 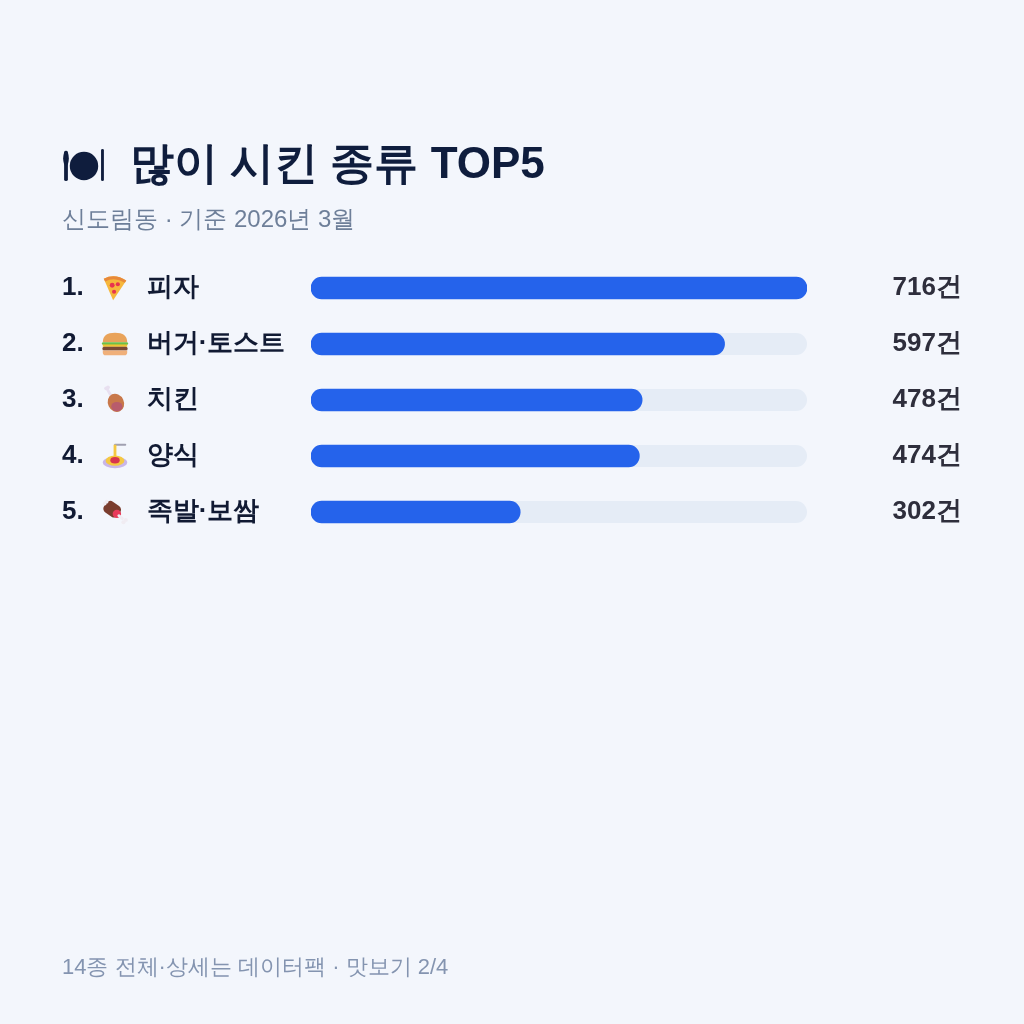 What do you see at coordinates (927, 398) in the screenshot?
I see `data-label: 478건` at bounding box center [927, 398].